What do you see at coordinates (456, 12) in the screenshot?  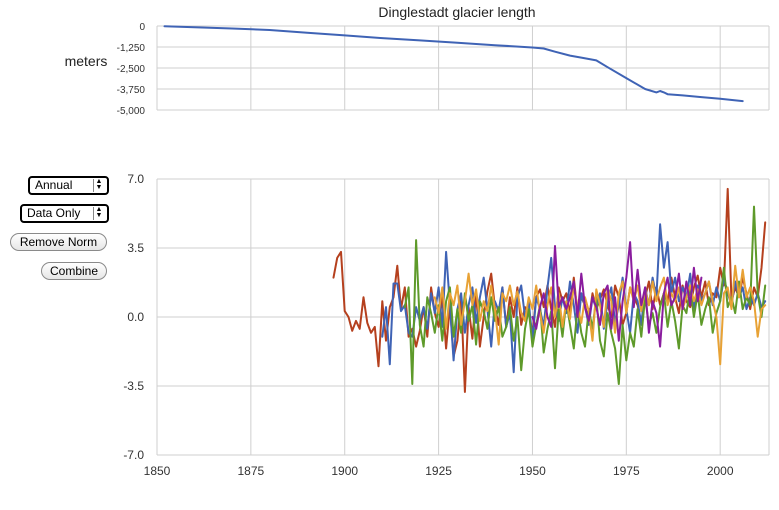 I see `top-chart-title: Dinglestadt glacier length` at bounding box center [456, 12].